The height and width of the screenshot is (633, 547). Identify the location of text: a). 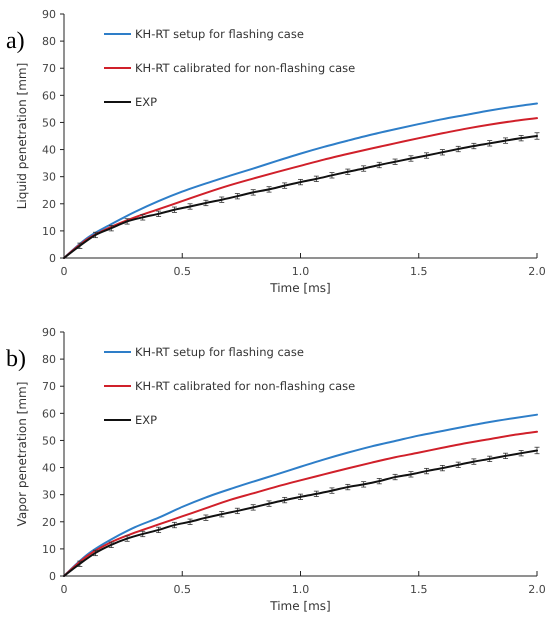
(15, 41).